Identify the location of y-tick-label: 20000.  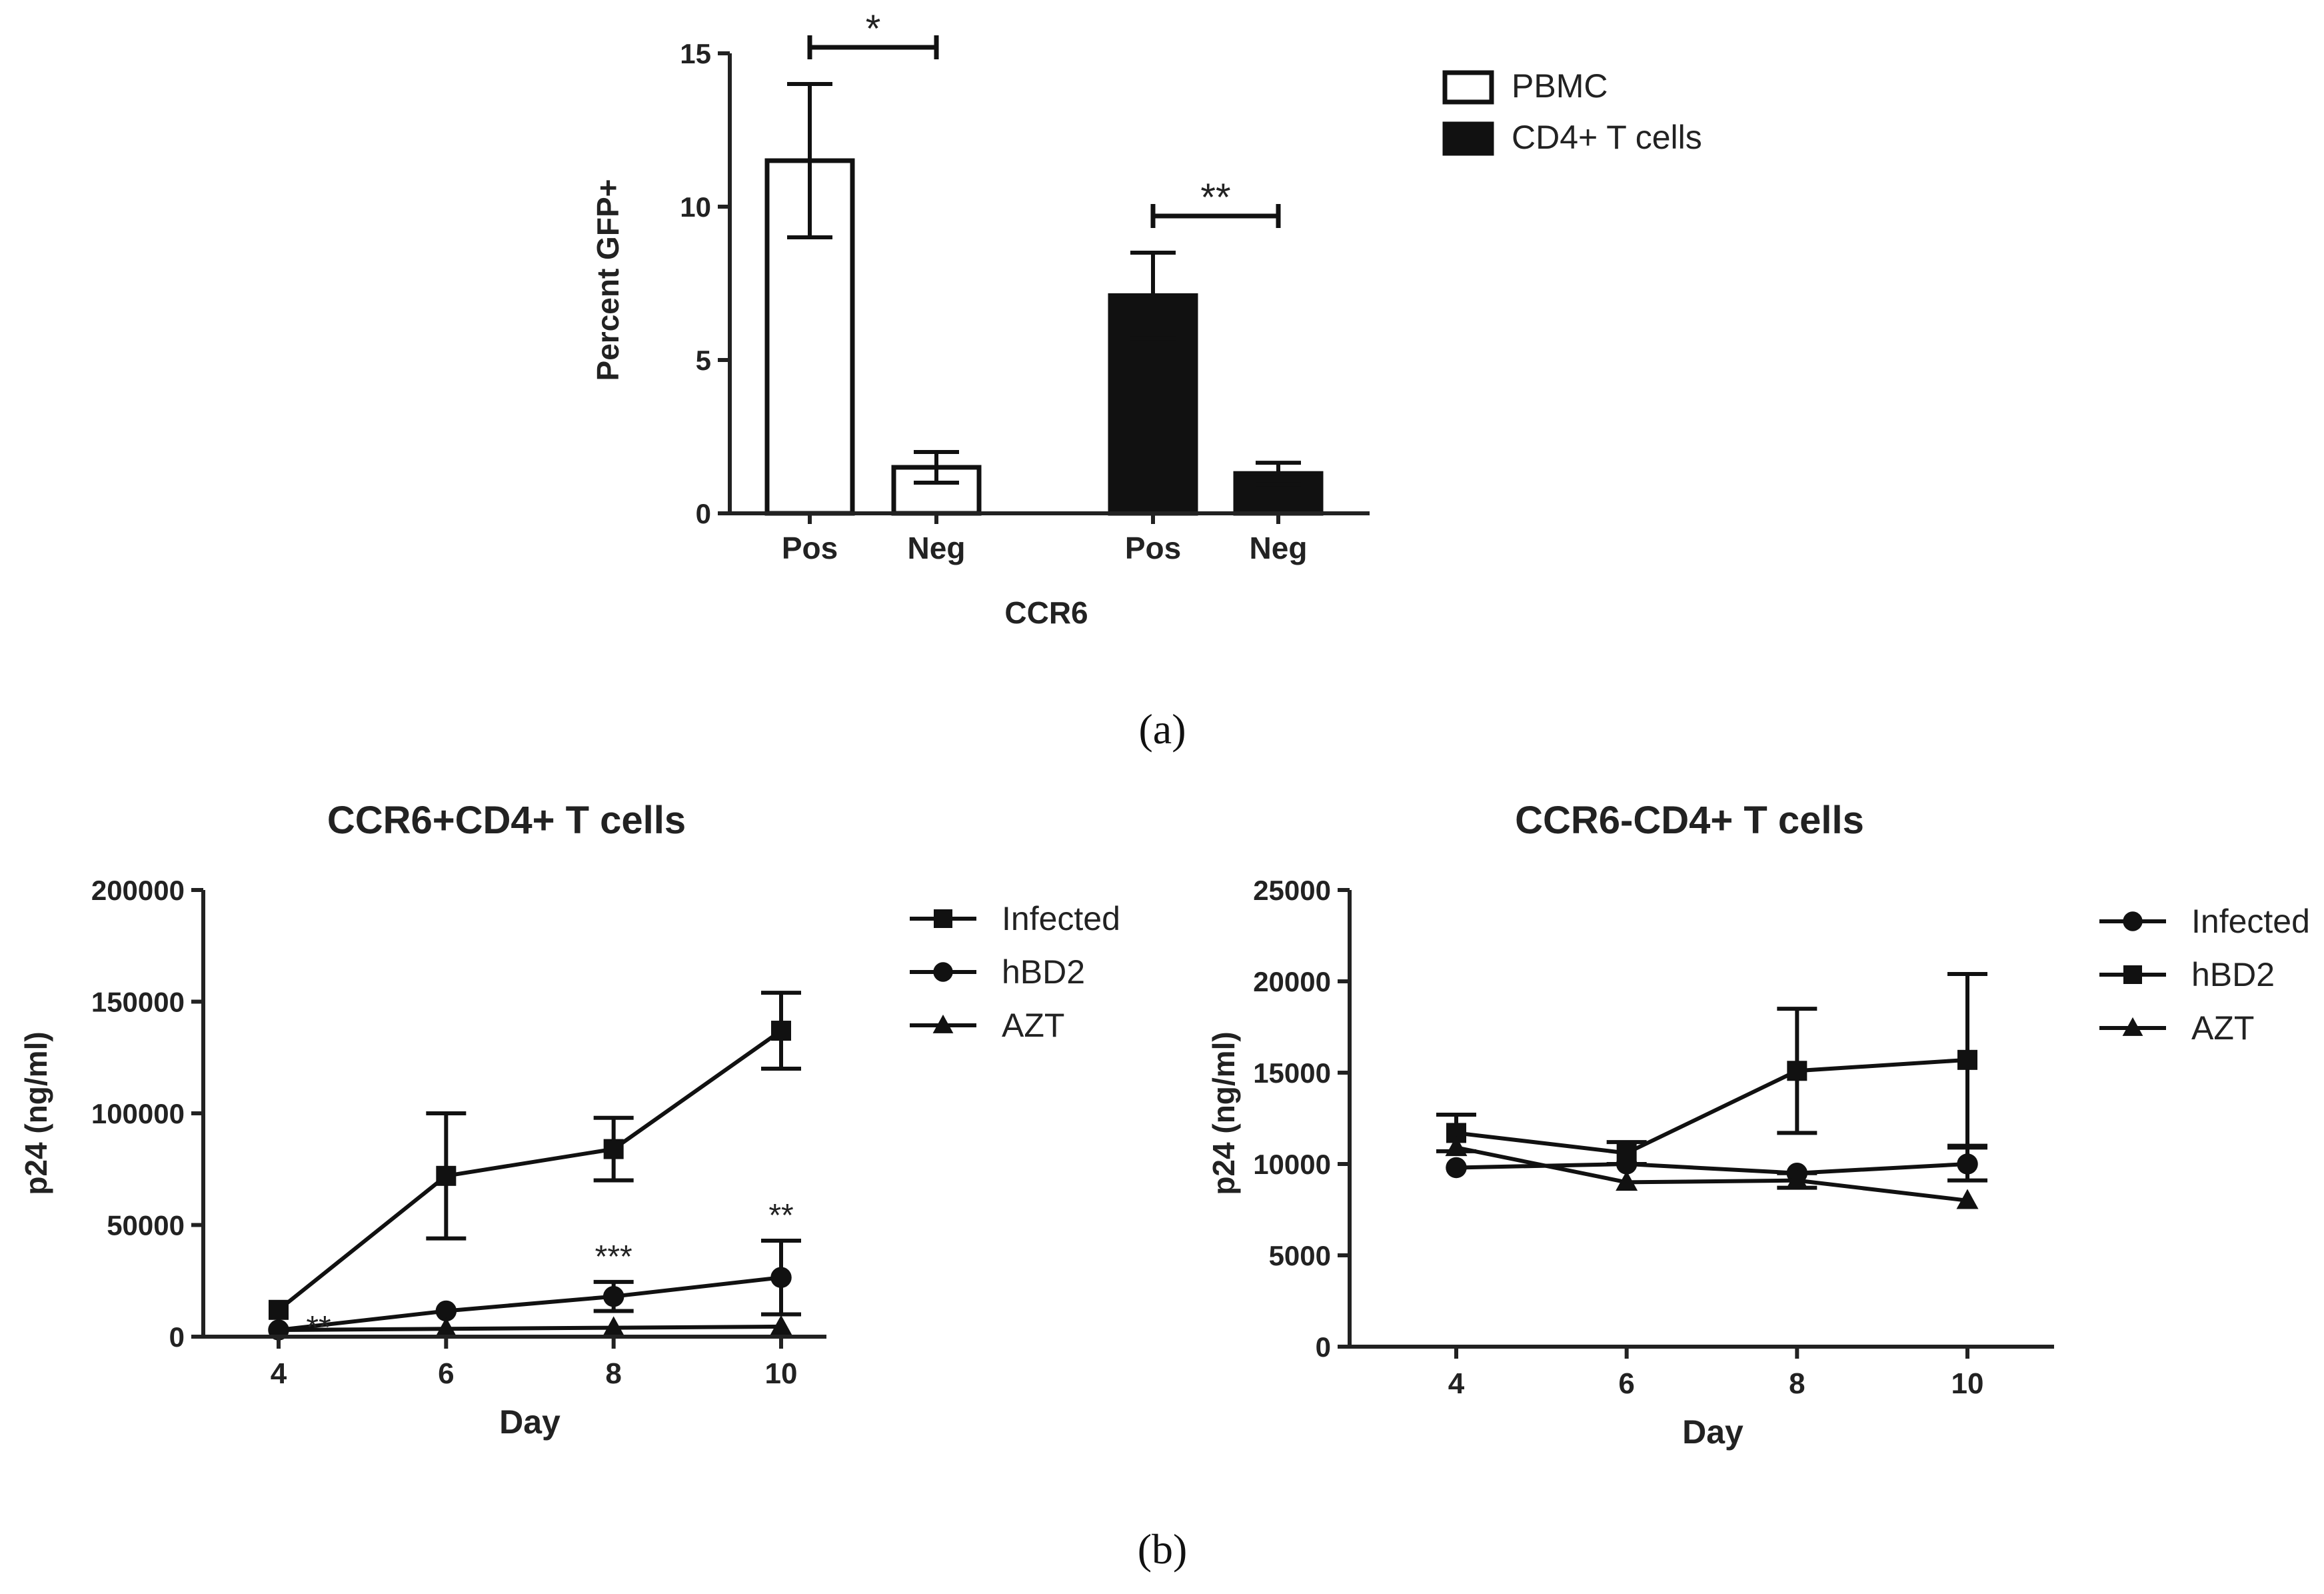
(1292, 981).